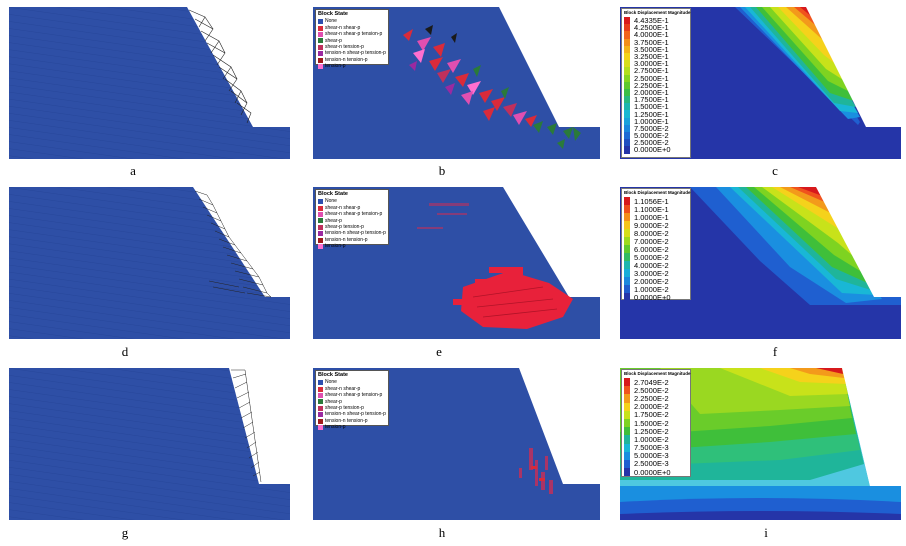  I want to click on caption-d: d, so click(125, 351).